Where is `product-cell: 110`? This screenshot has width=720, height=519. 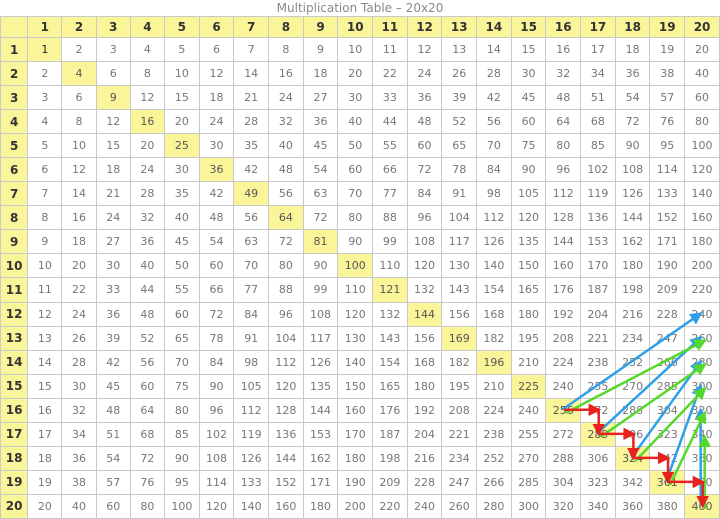
product-cell: 110 is located at coordinates (390, 266).